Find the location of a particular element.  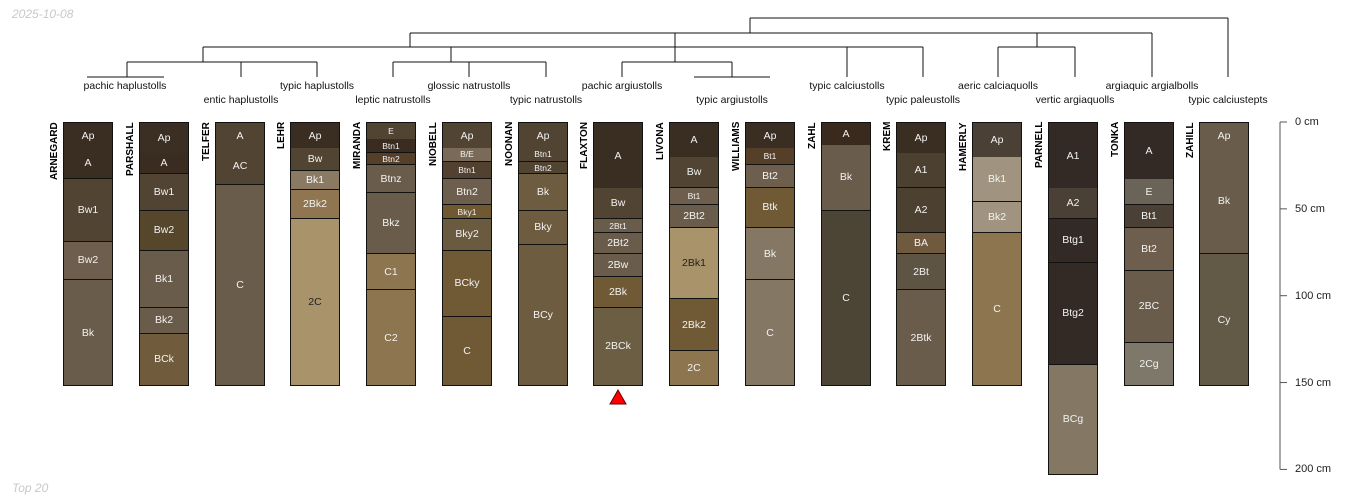

horizon: Bky2 is located at coordinates (467, 235).